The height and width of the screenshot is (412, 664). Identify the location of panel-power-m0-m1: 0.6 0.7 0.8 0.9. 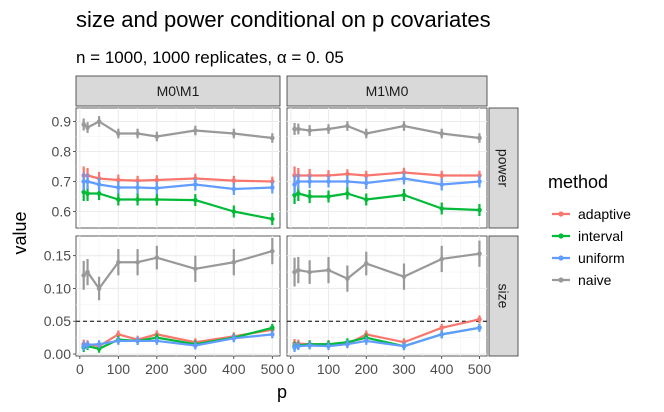
(166, 168).